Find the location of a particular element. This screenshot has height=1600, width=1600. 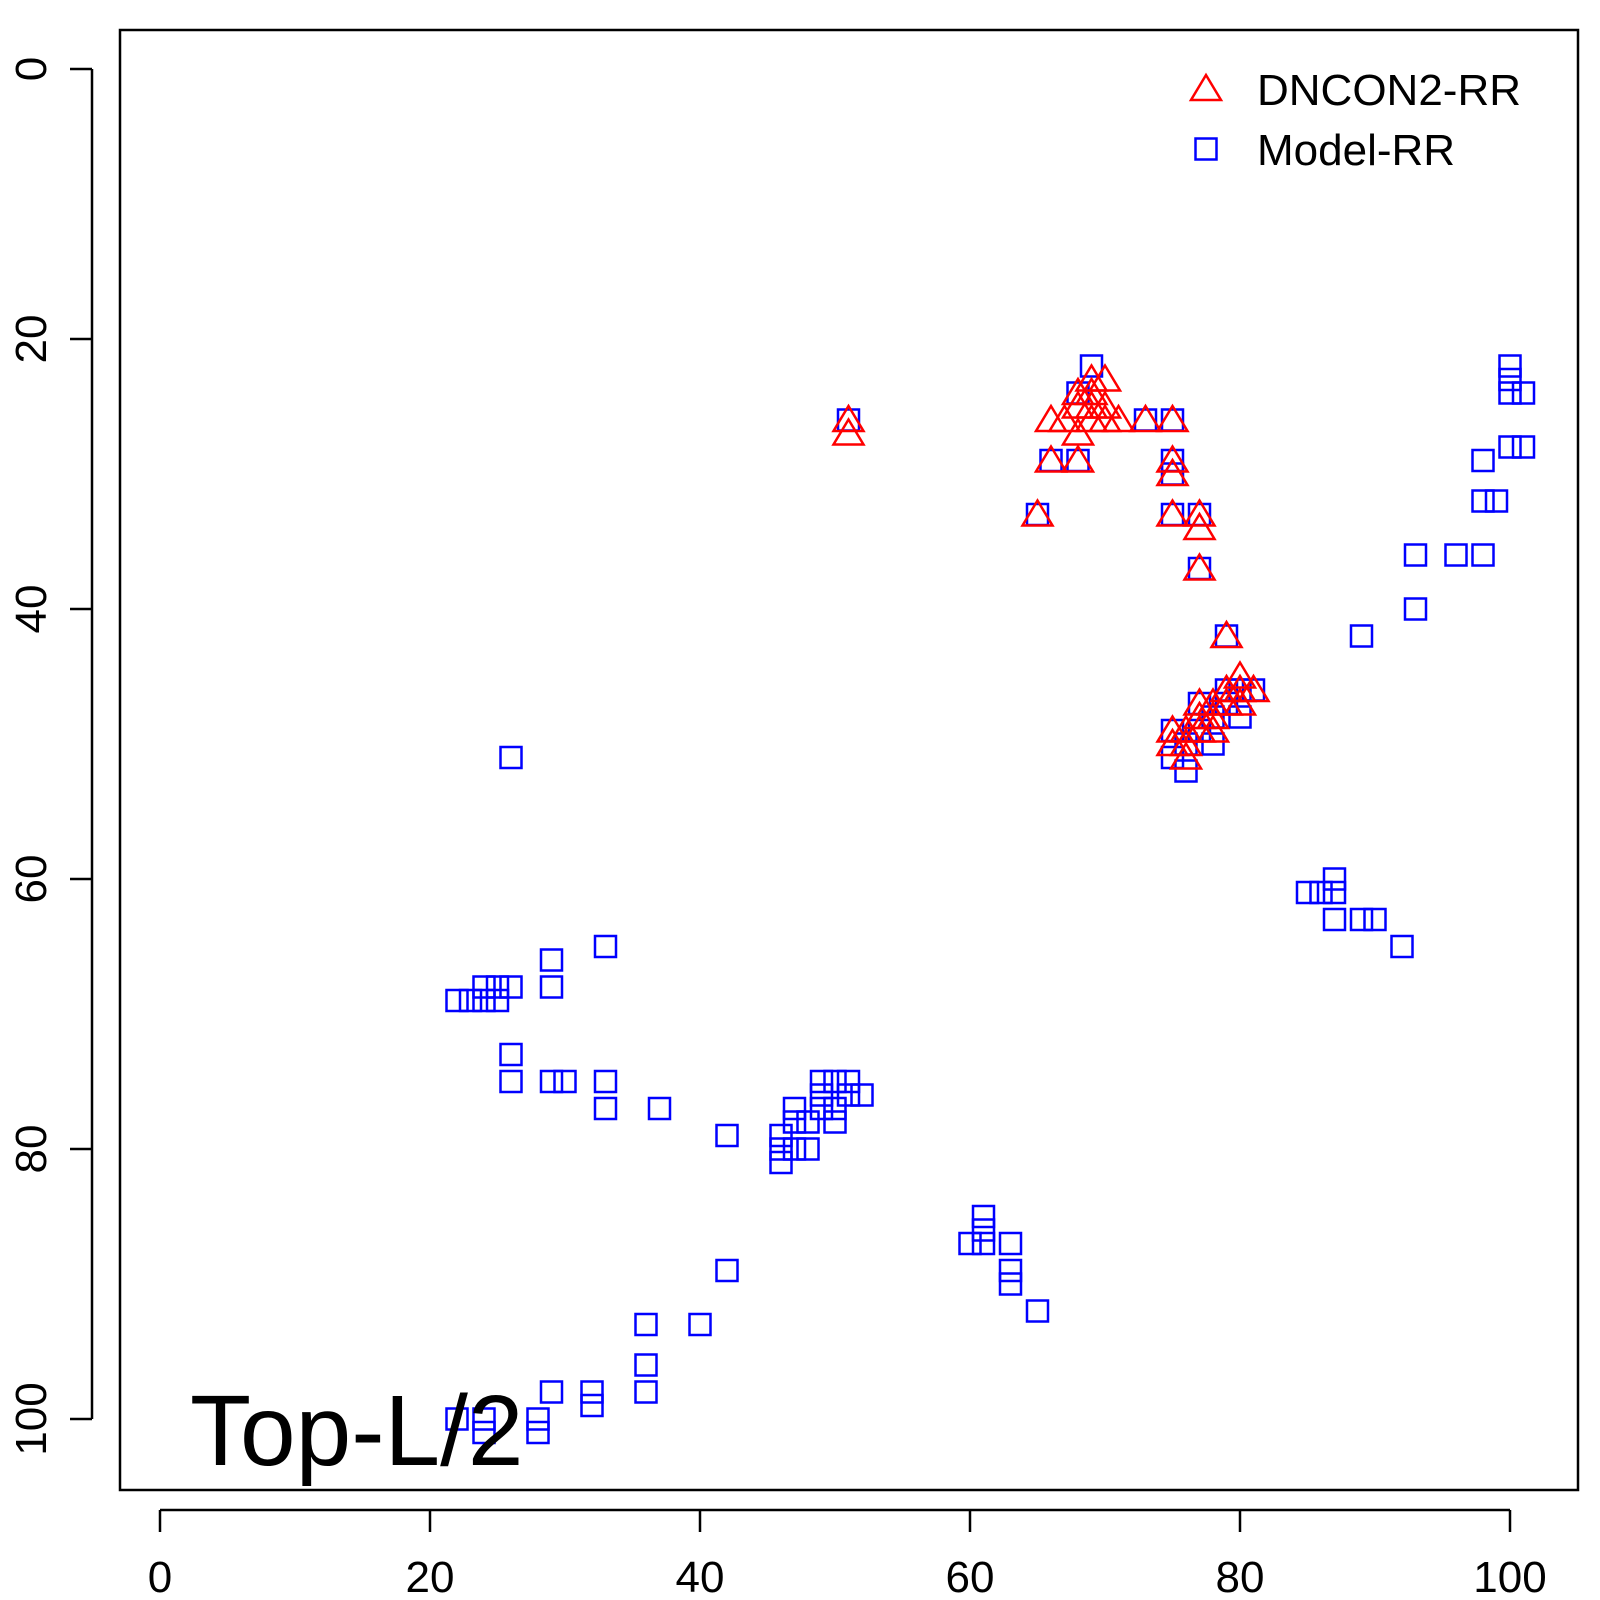

x-tick-label: 20 is located at coordinates (430, 1576).